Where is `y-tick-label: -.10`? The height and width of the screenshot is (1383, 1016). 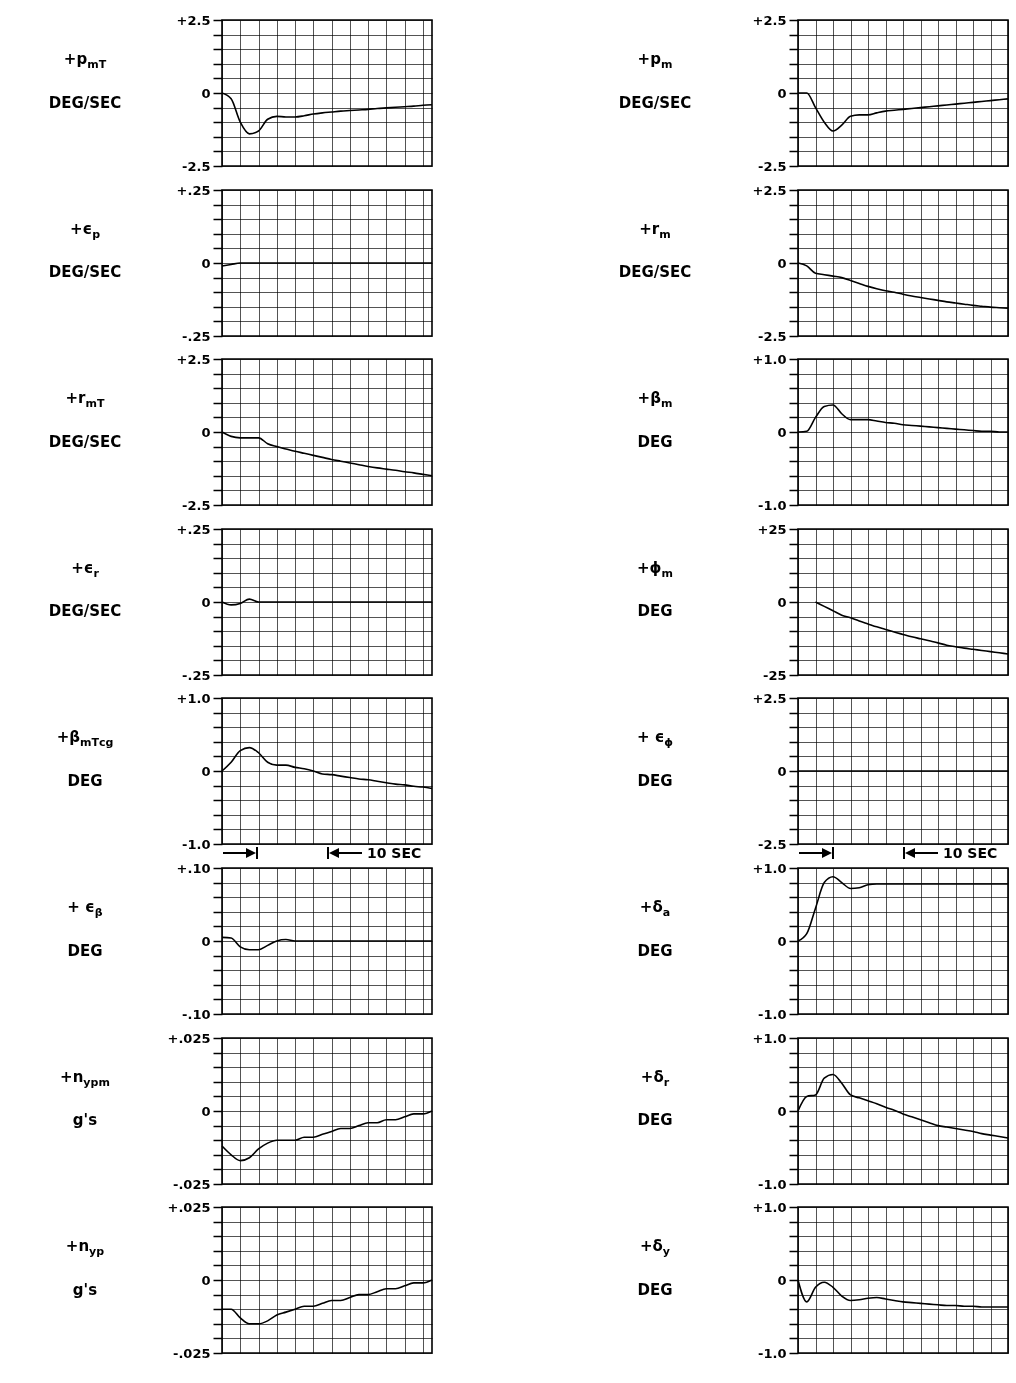 y-tick-label: -.10 is located at coordinates (196, 1014).